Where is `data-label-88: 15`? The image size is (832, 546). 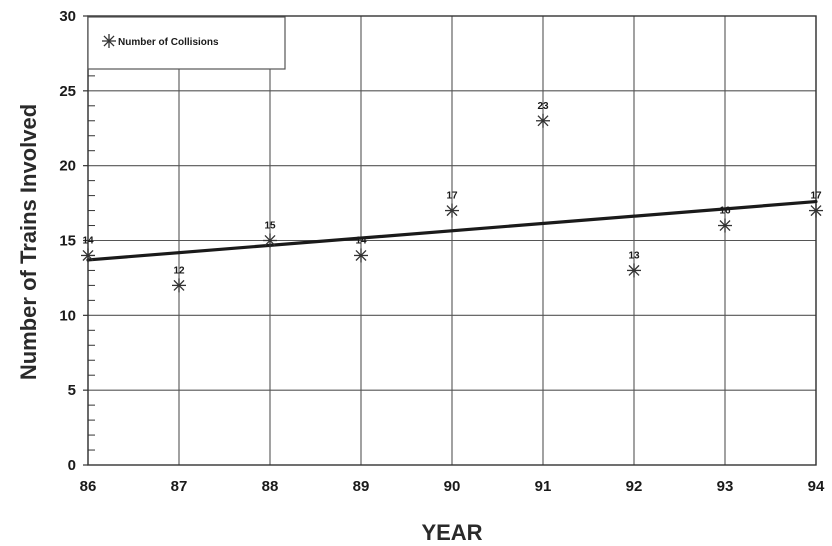
data-label-88: 15 is located at coordinates (270, 226).